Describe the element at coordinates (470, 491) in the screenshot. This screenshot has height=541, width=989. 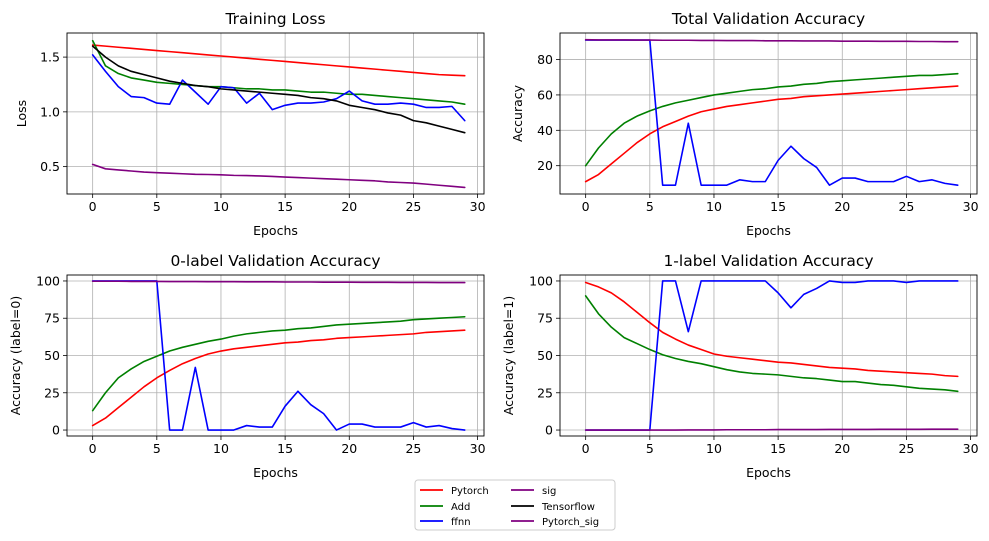
I see `legend-label-pytorch: Pytorch` at that location.